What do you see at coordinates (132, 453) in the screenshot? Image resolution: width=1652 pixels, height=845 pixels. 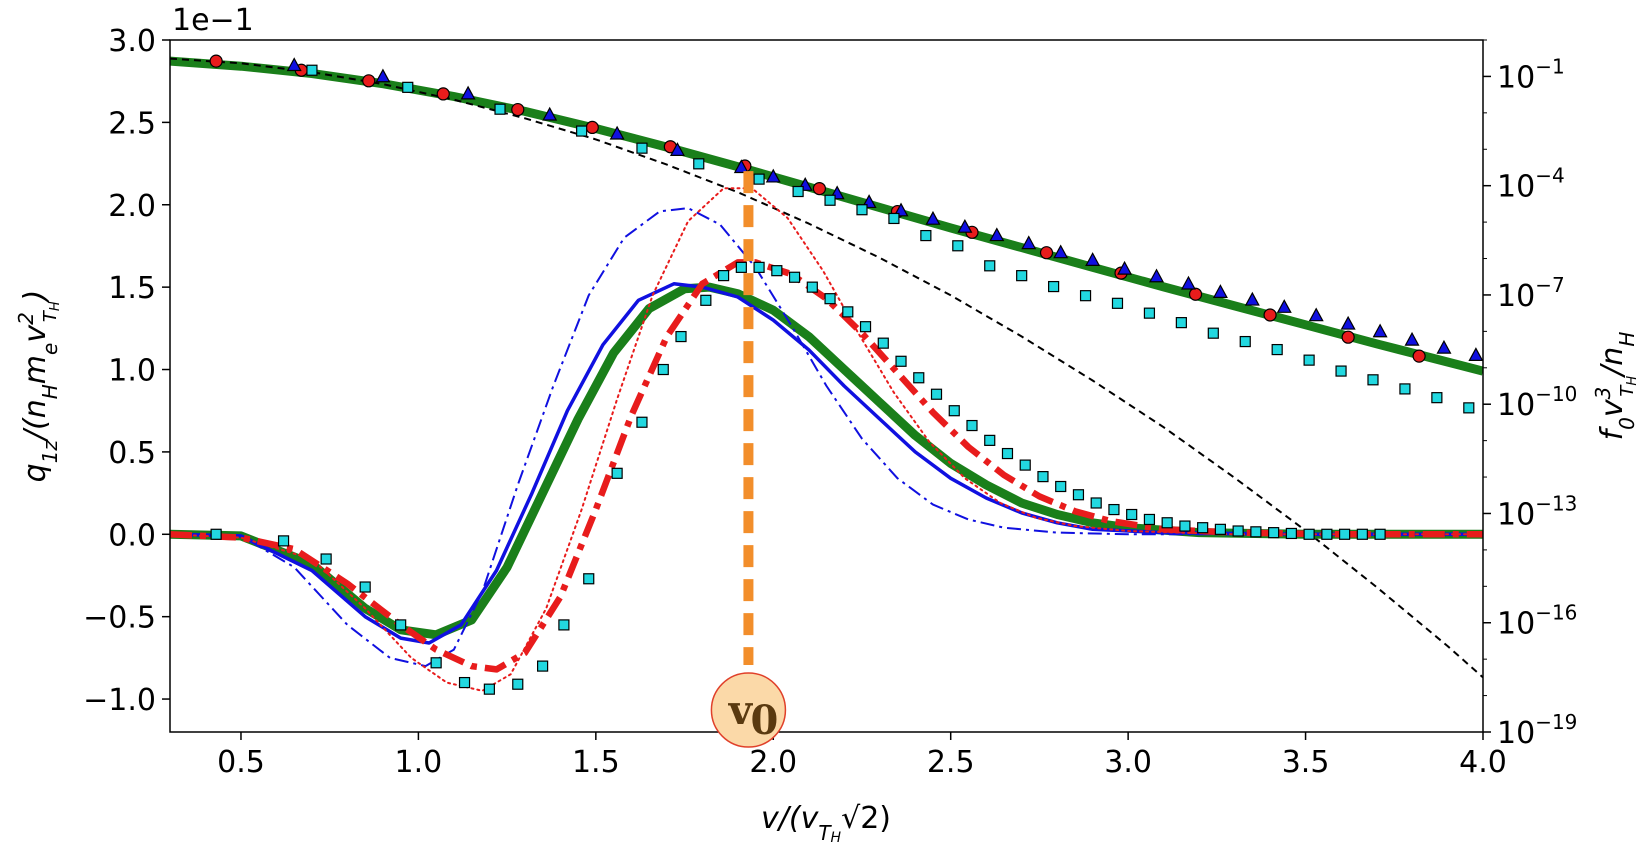 I see `y-tick-label-3: 0.5` at bounding box center [132, 453].